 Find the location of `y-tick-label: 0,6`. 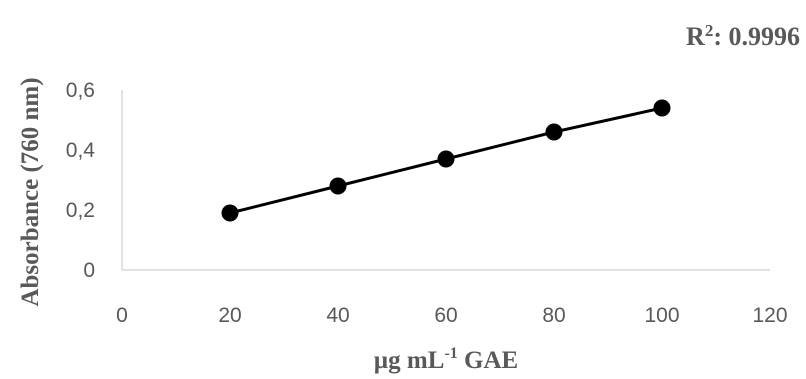

y-tick-label: 0,6 is located at coordinates (80, 90).